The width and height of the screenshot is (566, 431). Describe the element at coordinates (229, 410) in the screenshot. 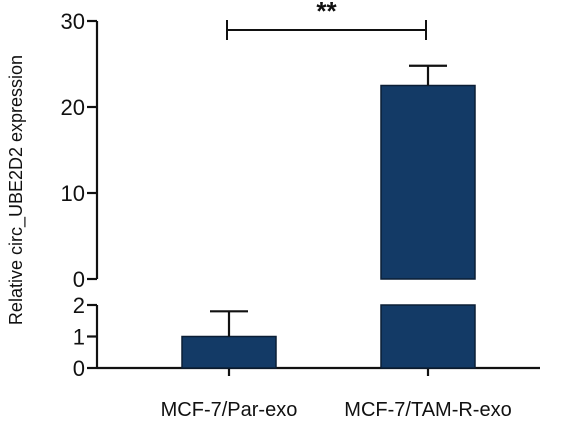

I see `x-tick-label: MCF-7/Par-exo` at that location.